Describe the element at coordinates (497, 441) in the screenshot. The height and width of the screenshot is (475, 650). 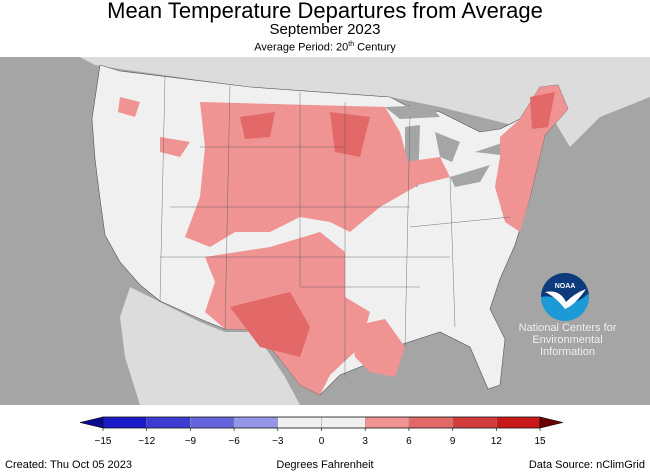
I see `legend-tick-label: 12` at that location.